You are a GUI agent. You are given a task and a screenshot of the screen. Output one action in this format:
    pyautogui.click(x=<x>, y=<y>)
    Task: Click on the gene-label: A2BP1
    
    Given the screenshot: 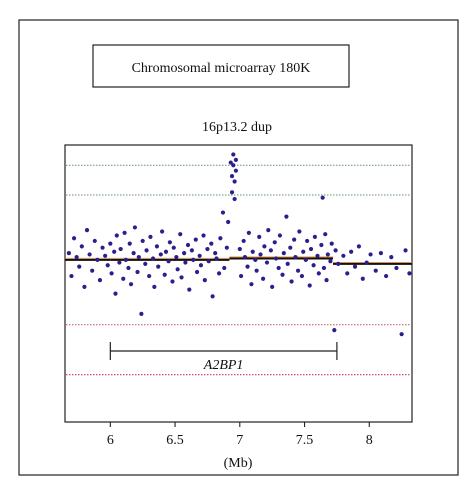 What is the action you would take?
    pyautogui.click(x=223, y=365)
    